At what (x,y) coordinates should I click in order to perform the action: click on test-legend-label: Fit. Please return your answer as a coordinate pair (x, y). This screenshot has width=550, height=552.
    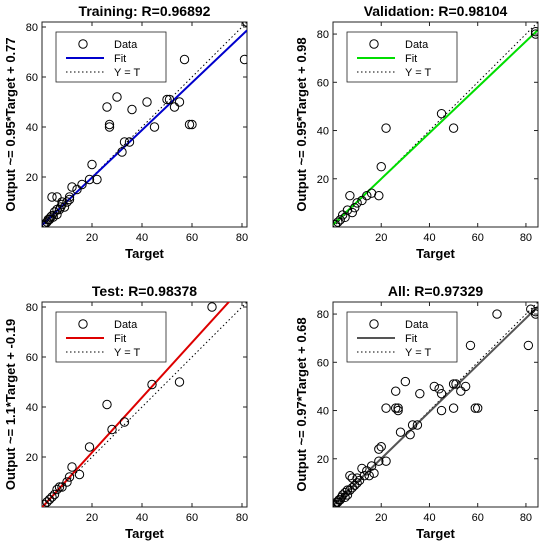
    Looking at the image, I should click on (120, 339).